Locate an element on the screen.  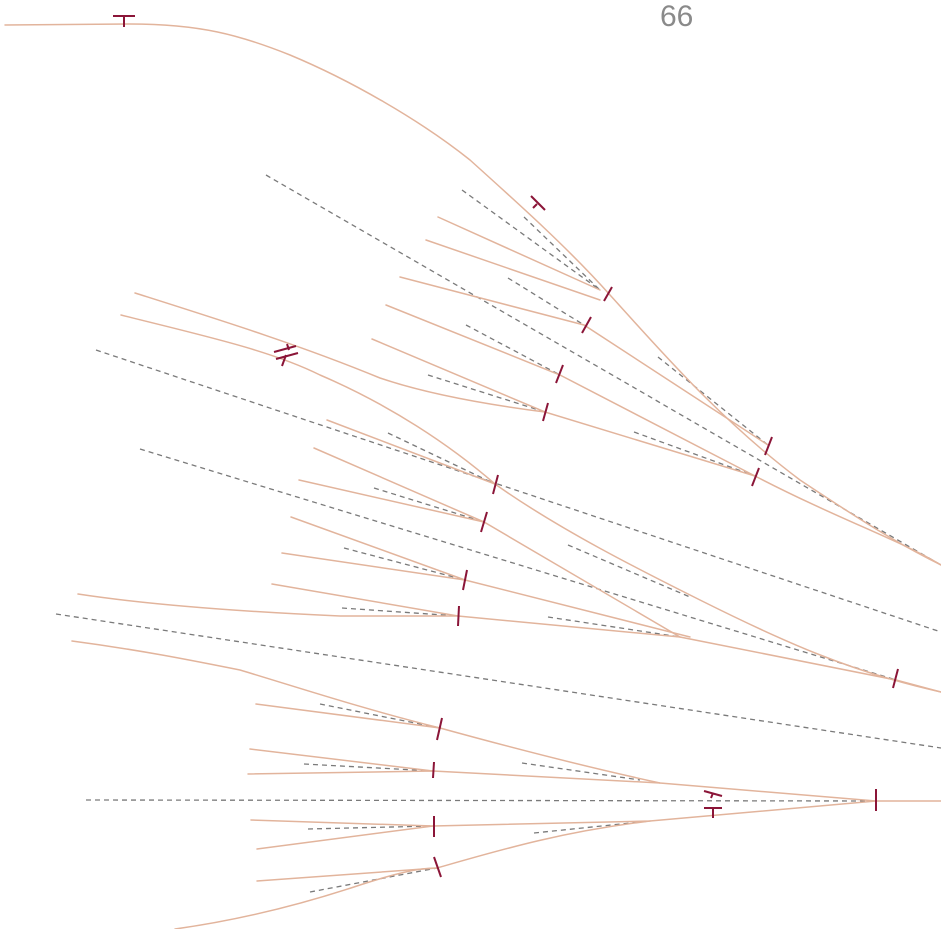
diagram-number-label: 66 is located at coordinates (676, 16).